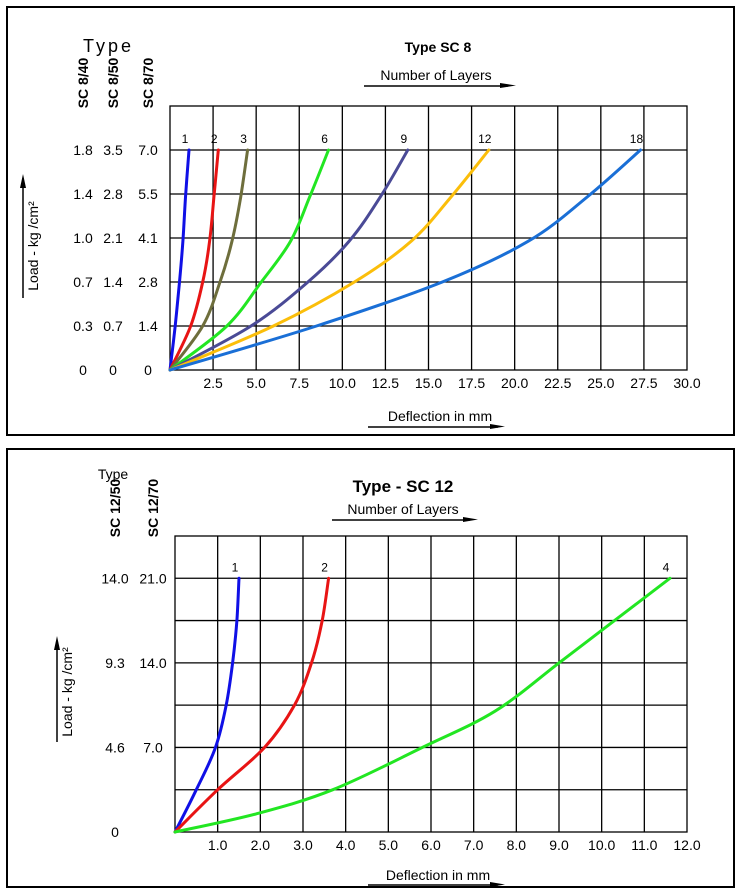 The width and height of the screenshot is (741, 894). Describe the element at coordinates (300, 383) in the screenshot. I see `x-tick-label: 7.5` at that location.